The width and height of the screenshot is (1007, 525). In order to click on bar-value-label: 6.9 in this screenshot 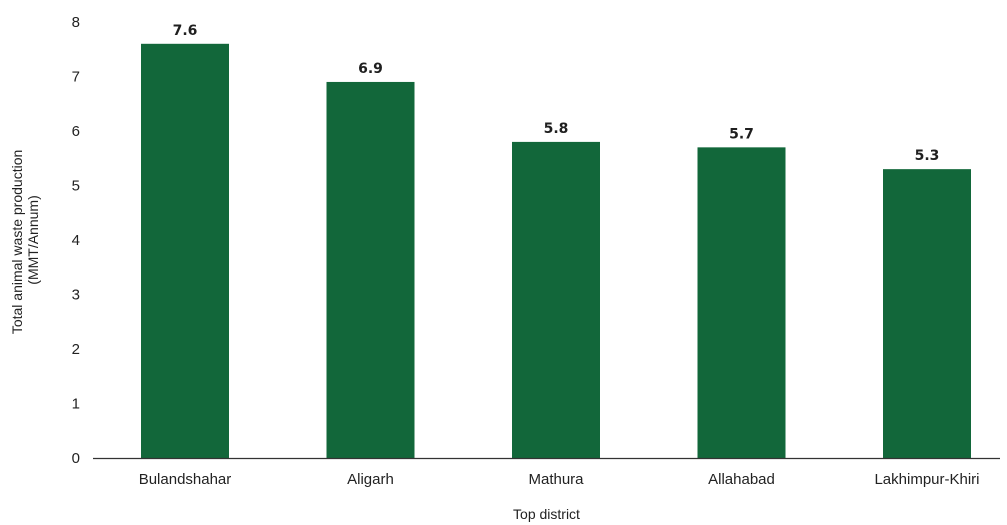, I will do `click(370, 69)`.